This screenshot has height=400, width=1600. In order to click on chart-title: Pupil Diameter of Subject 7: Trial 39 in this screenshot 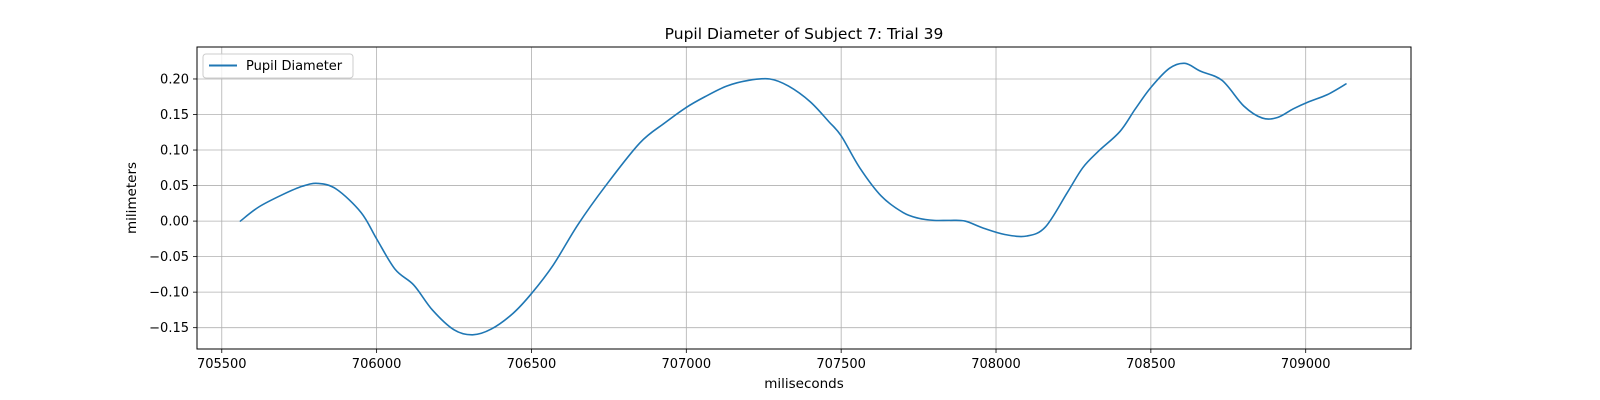, I will do `click(804, 34)`.